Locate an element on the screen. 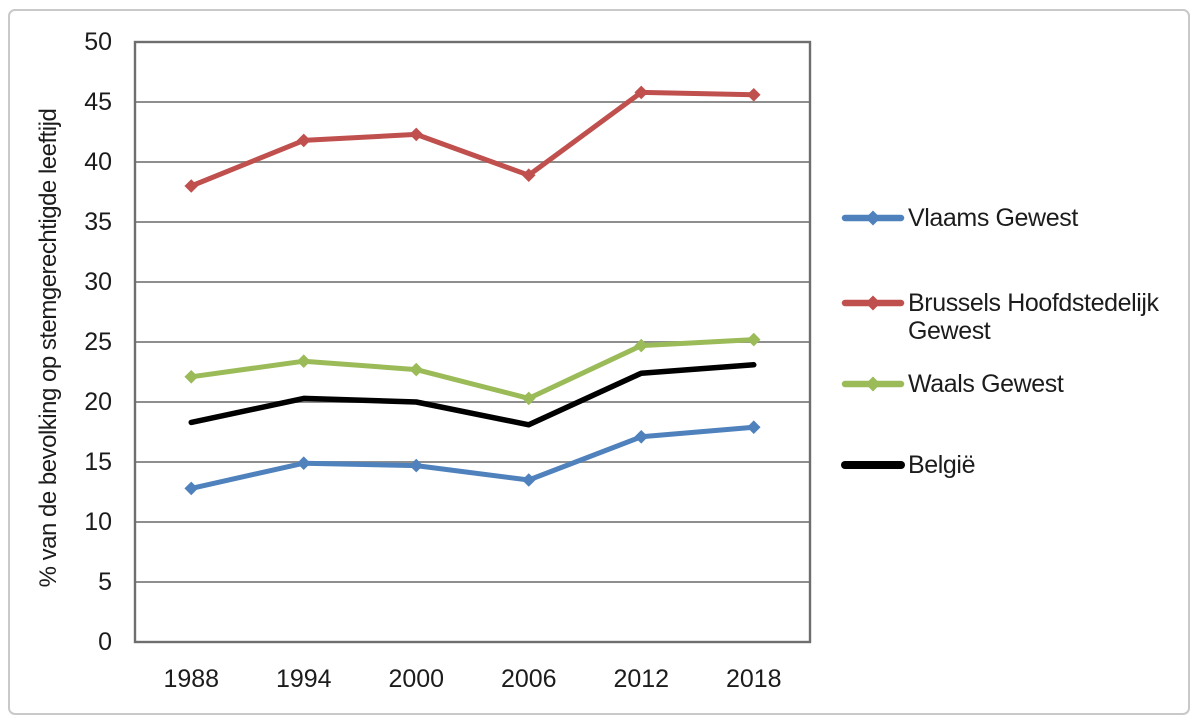 This screenshot has width=1200, height=725. x-tick-label: 2006 is located at coordinates (529, 679).